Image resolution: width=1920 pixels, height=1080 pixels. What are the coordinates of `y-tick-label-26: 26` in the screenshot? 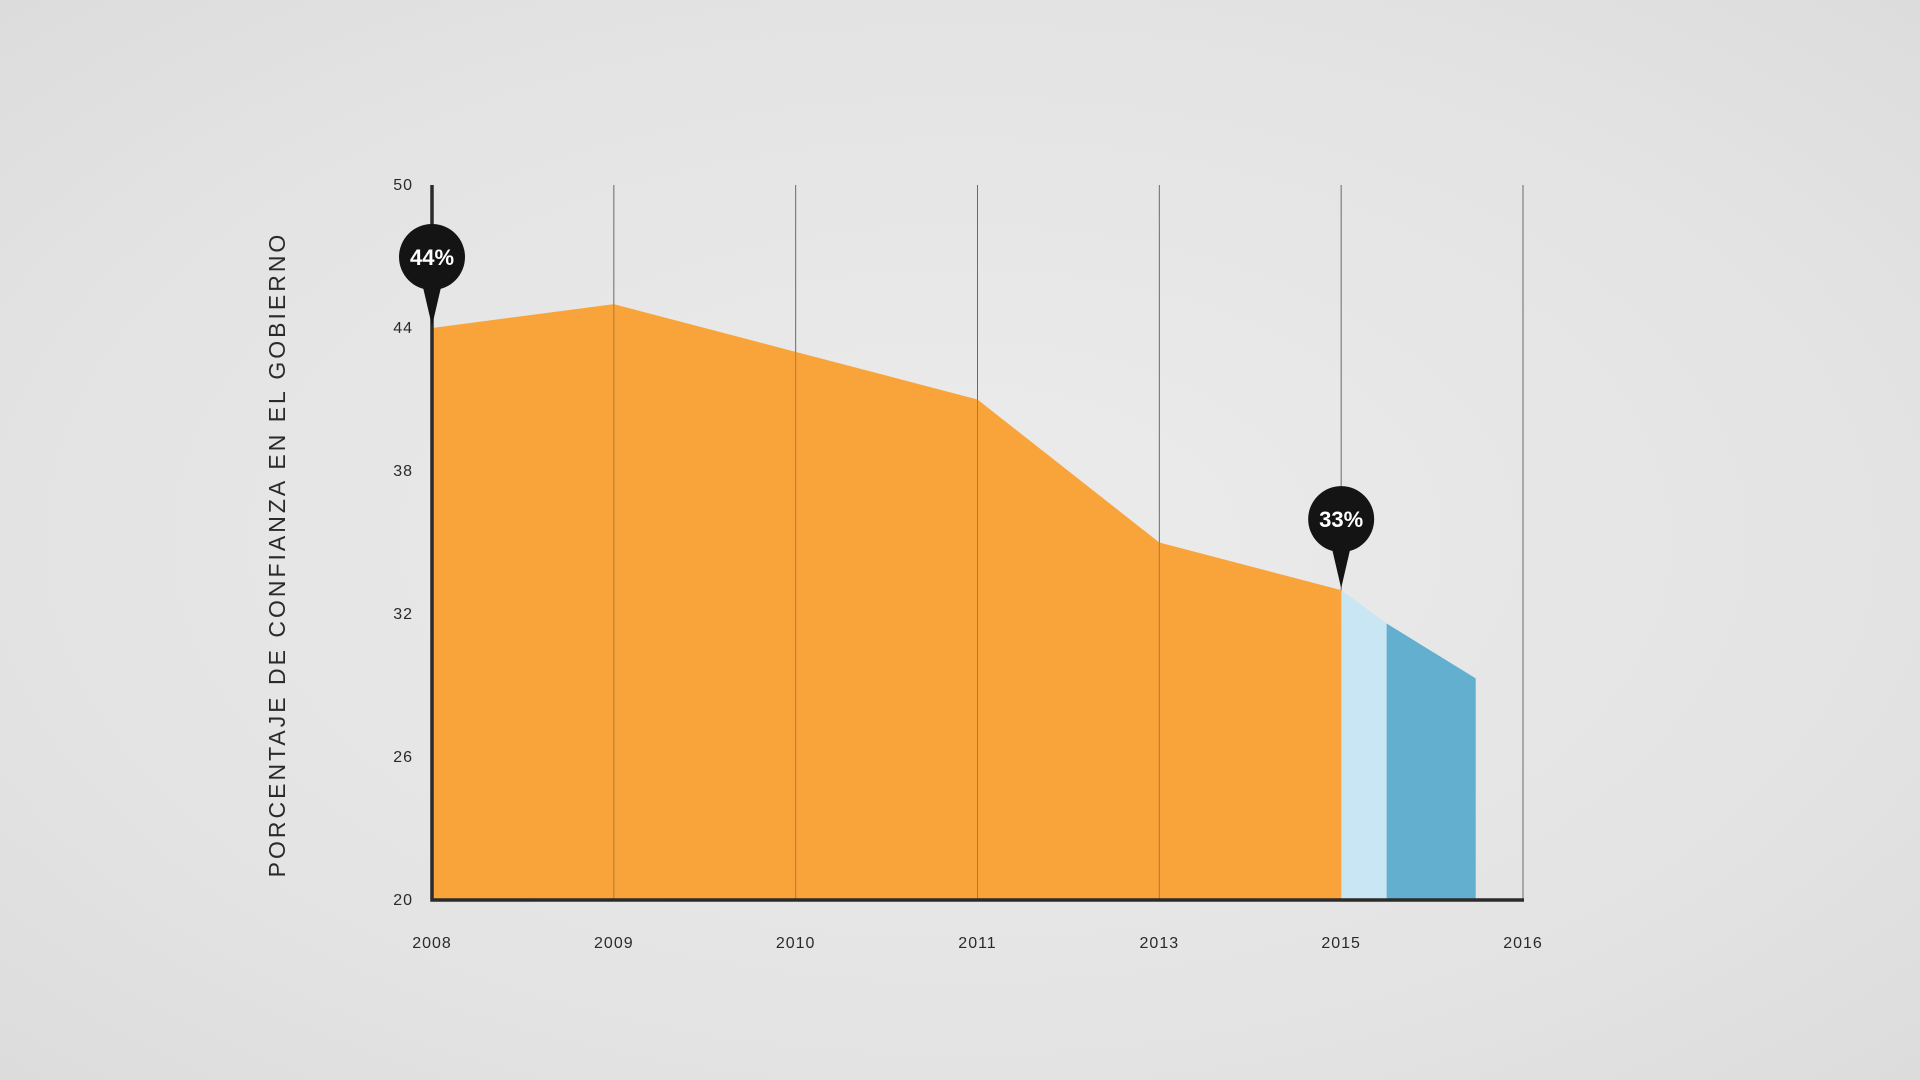 It's located at (403, 757).